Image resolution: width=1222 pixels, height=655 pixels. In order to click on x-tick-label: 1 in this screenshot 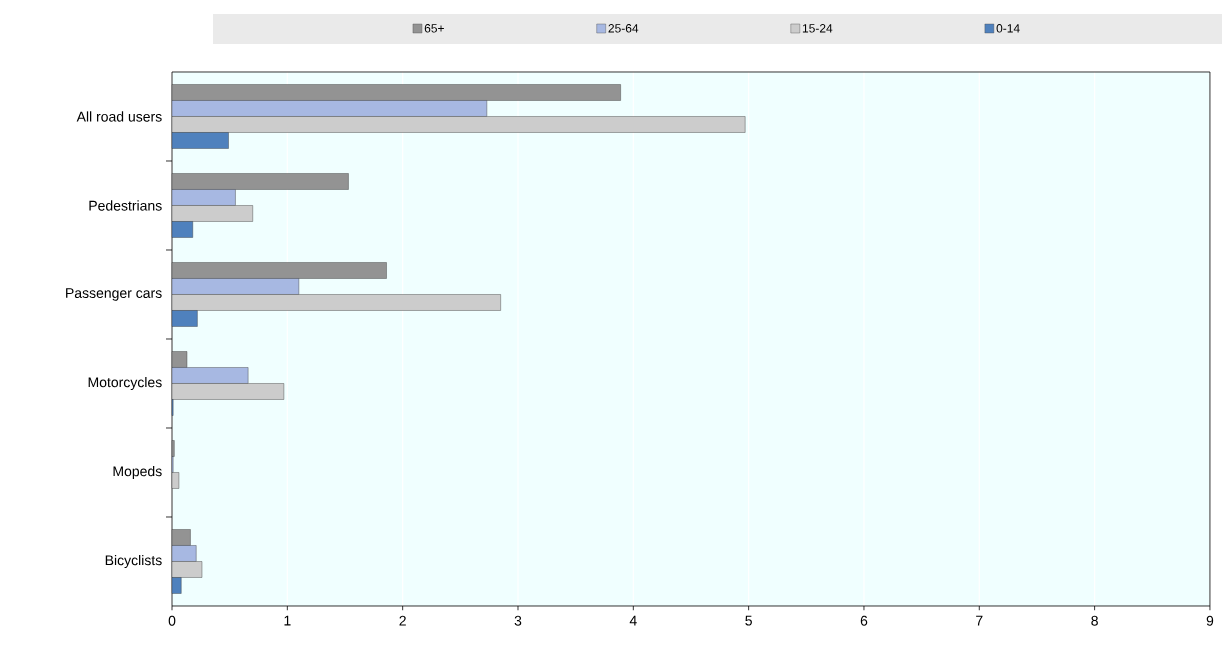, I will do `click(287, 620)`.